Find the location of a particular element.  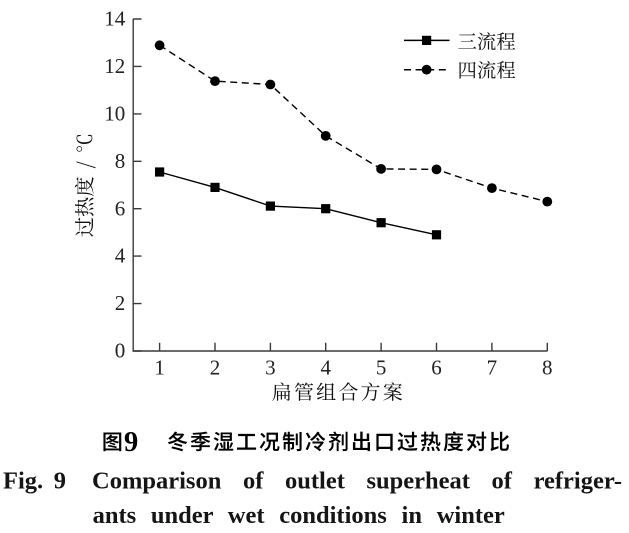

svg-text: 12 is located at coordinates (114, 66).